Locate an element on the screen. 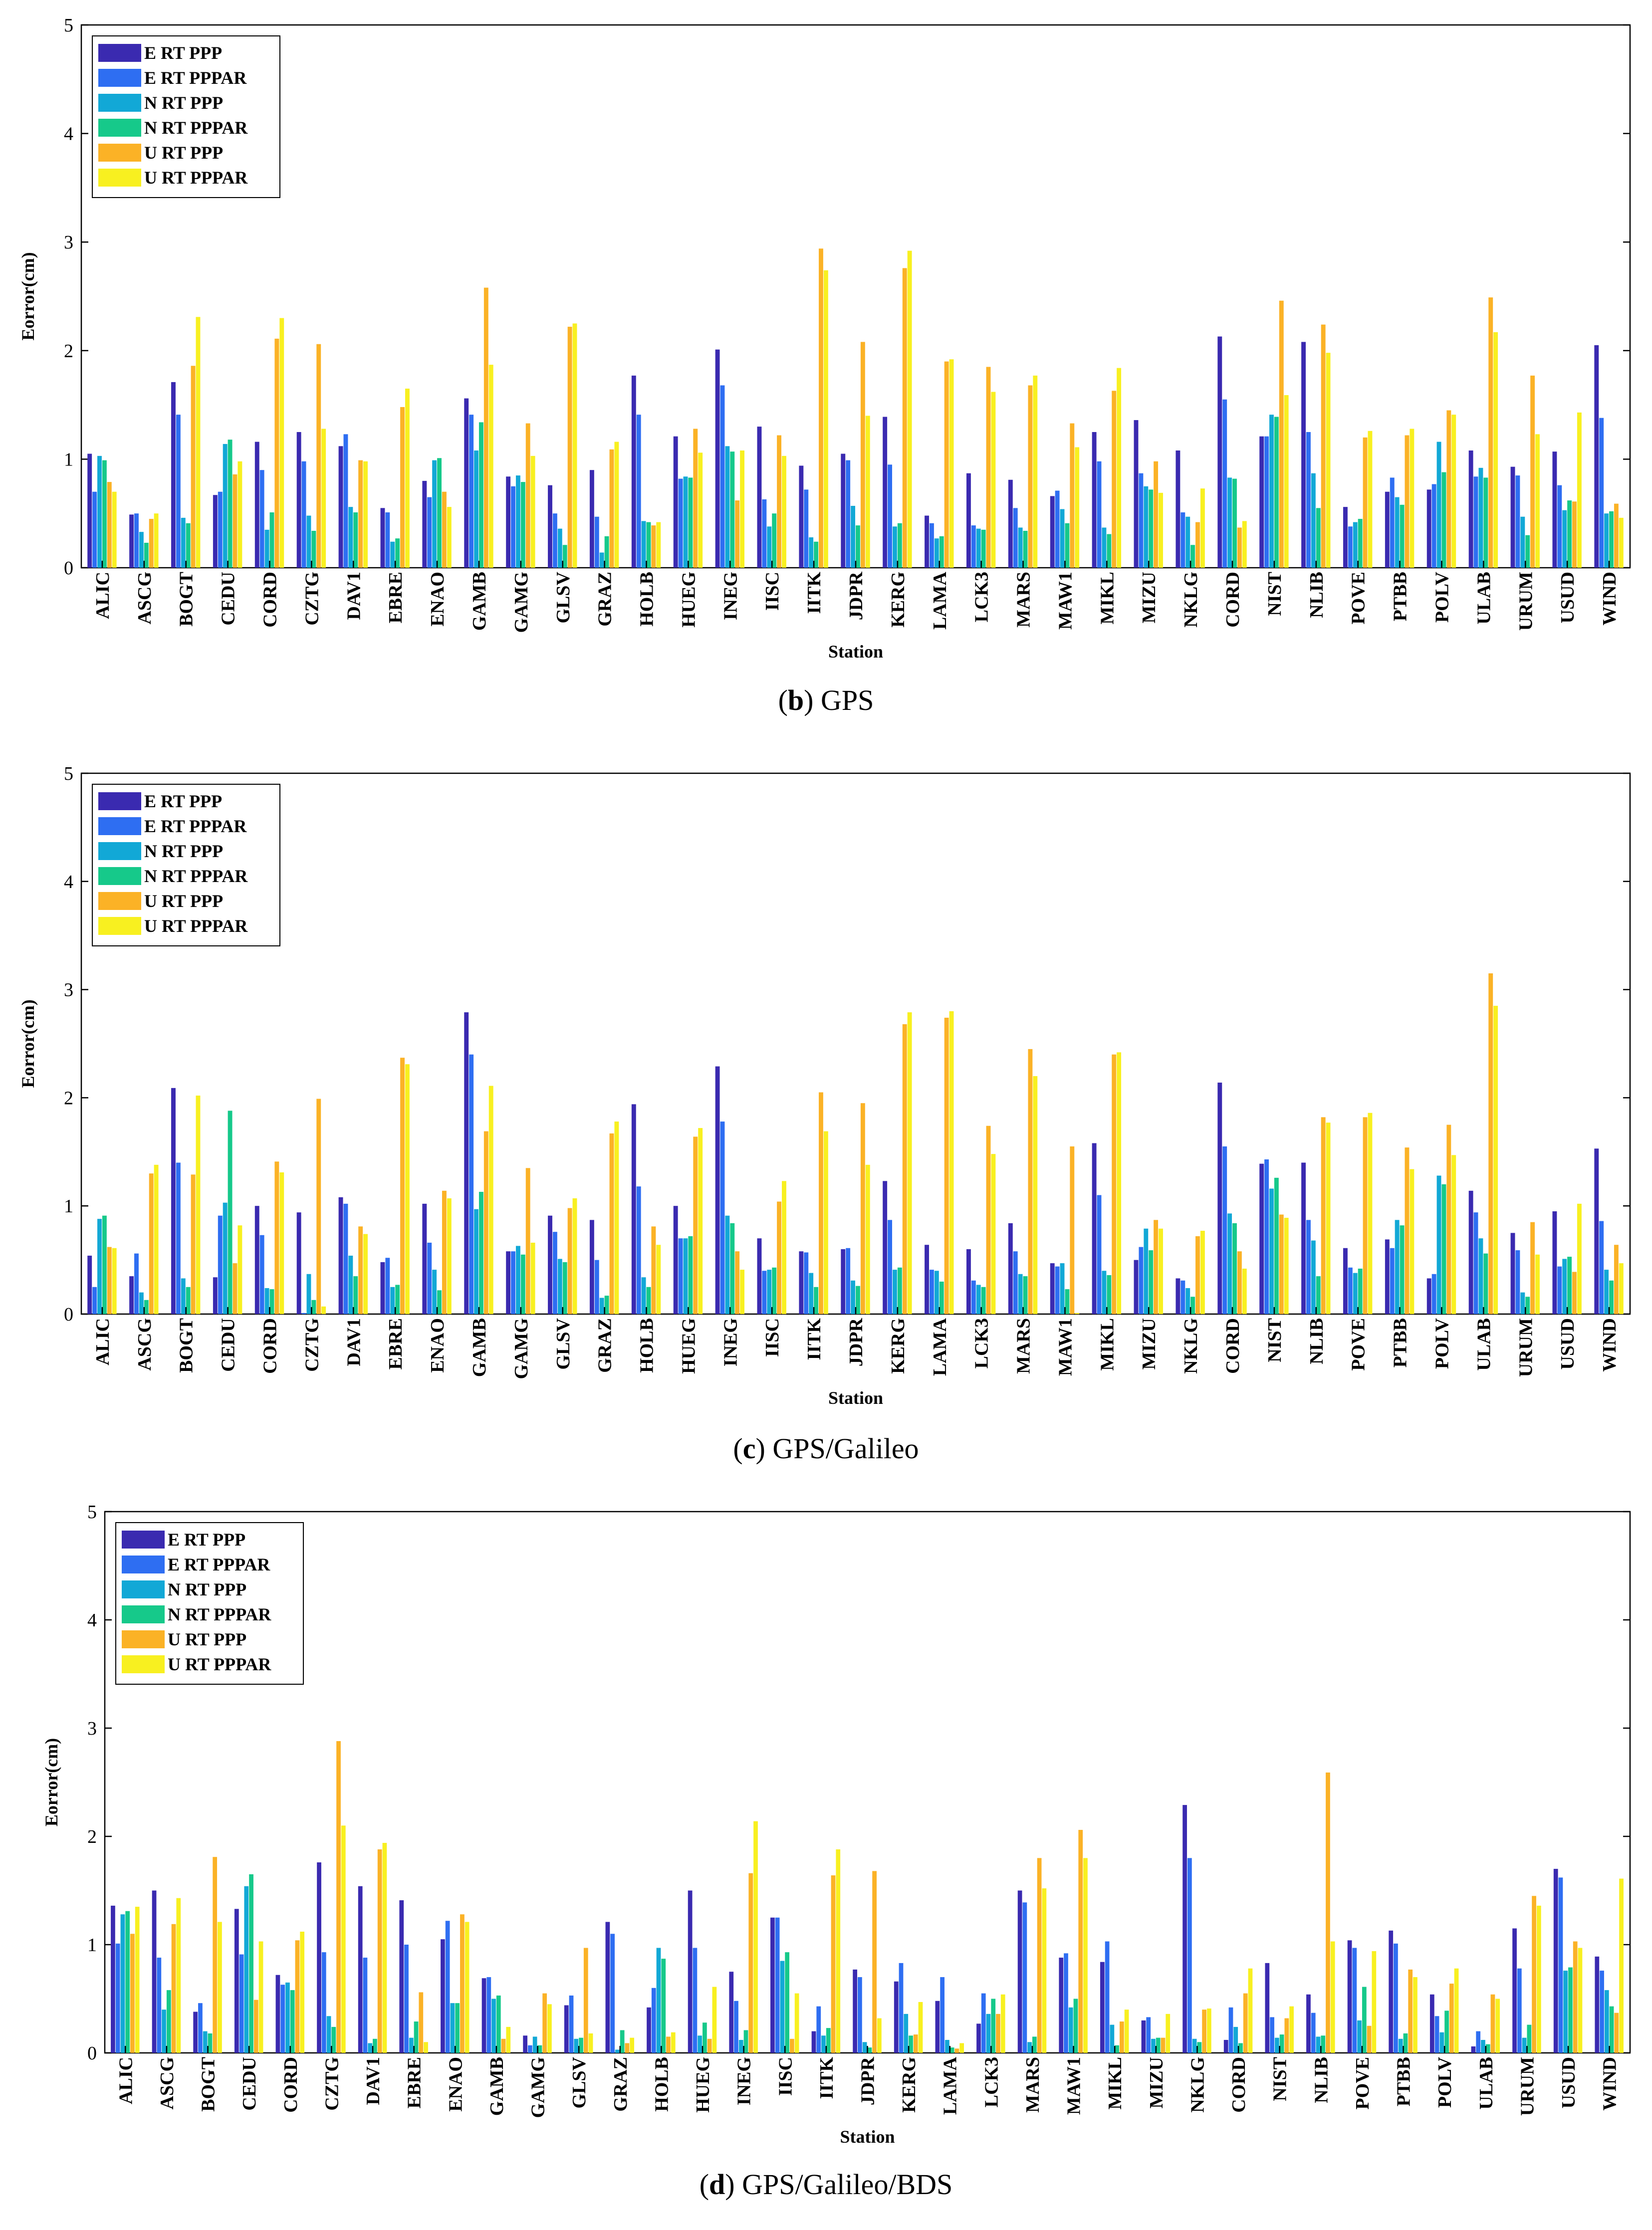 Image resolution: width=1652 pixels, height=2230 pixels. bar-u-rt-pppar-cedu is located at coordinates (261, 1997).